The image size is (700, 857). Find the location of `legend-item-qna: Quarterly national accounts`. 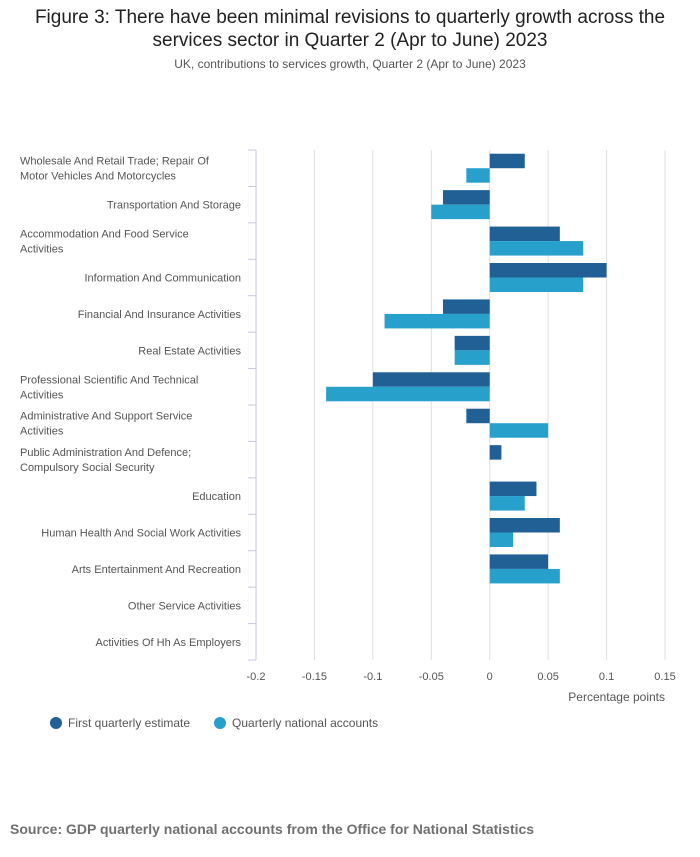

legend-item-qna: Quarterly national accounts is located at coordinates (296, 723).